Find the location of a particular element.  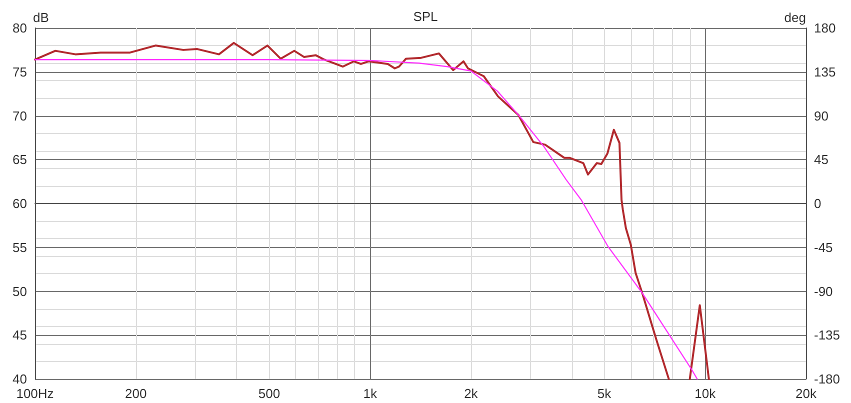

y-tick-label: 70 is located at coordinates (19, 116).